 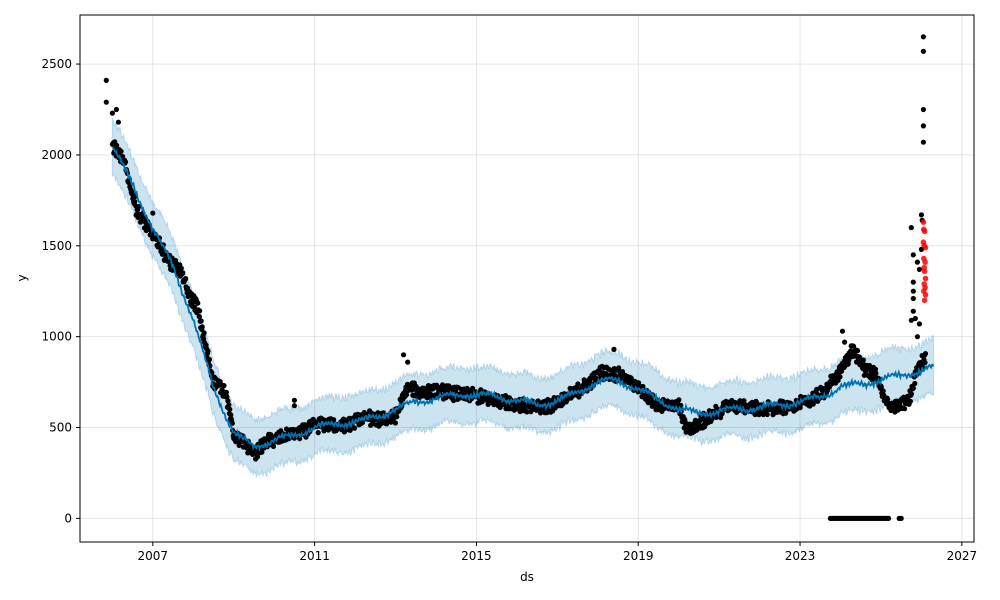 What do you see at coordinates (557, 552) in the screenshot?
I see `x-axis-ticks: 2007 2011 2015 2019 2023 2027` at bounding box center [557, 552].